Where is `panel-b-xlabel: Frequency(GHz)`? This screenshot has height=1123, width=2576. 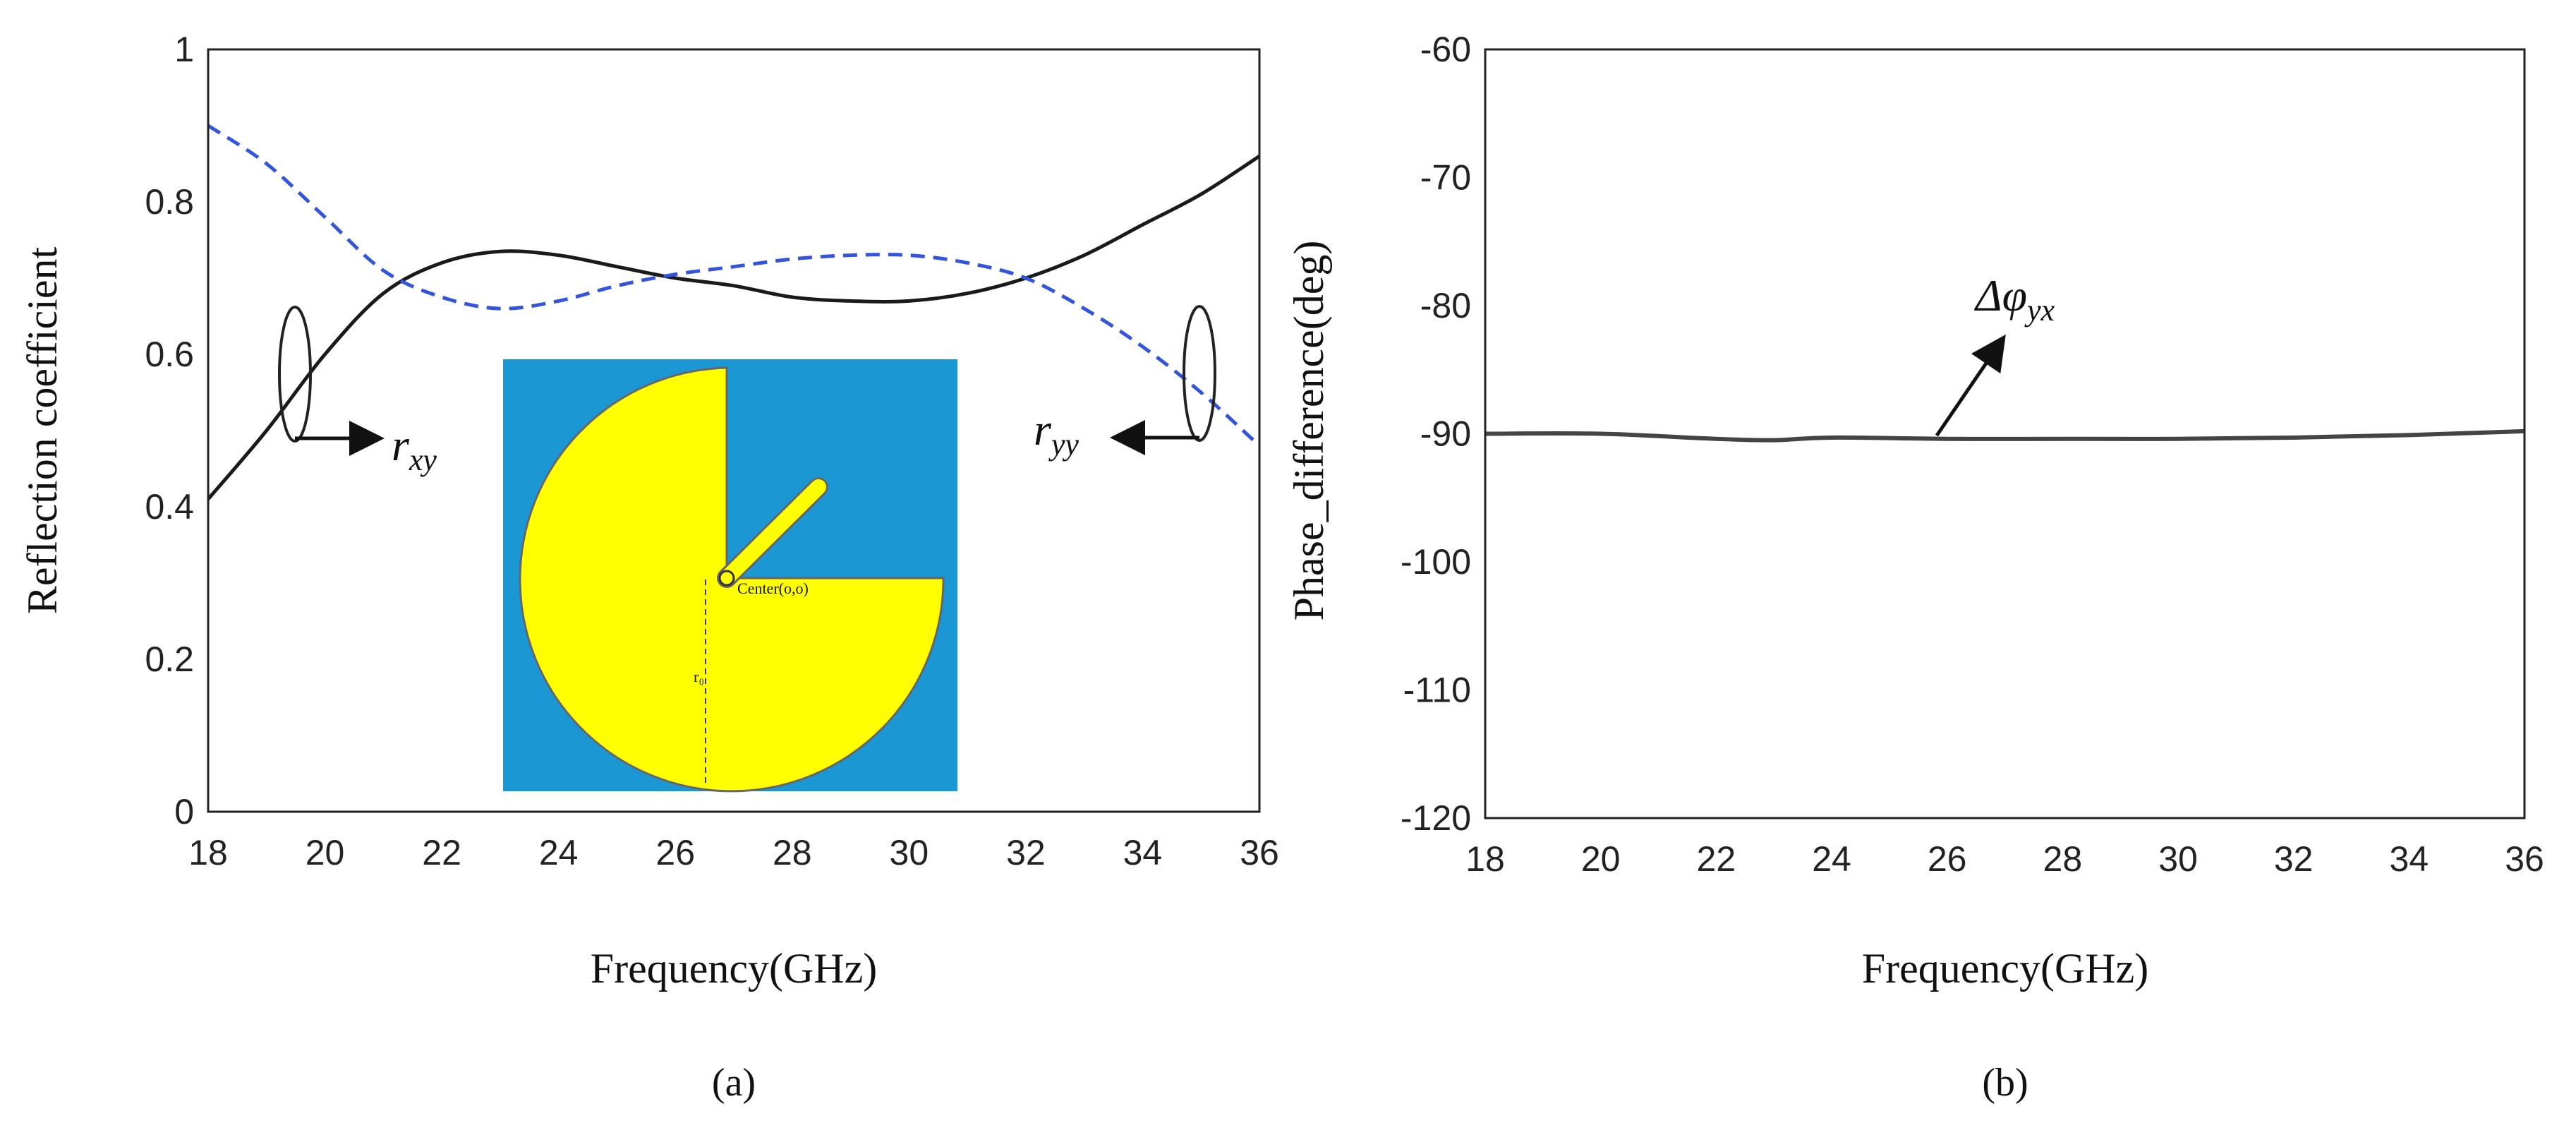 panel-b-xlabel: Frequency(GHz) is located at coordinates (2006, 968).